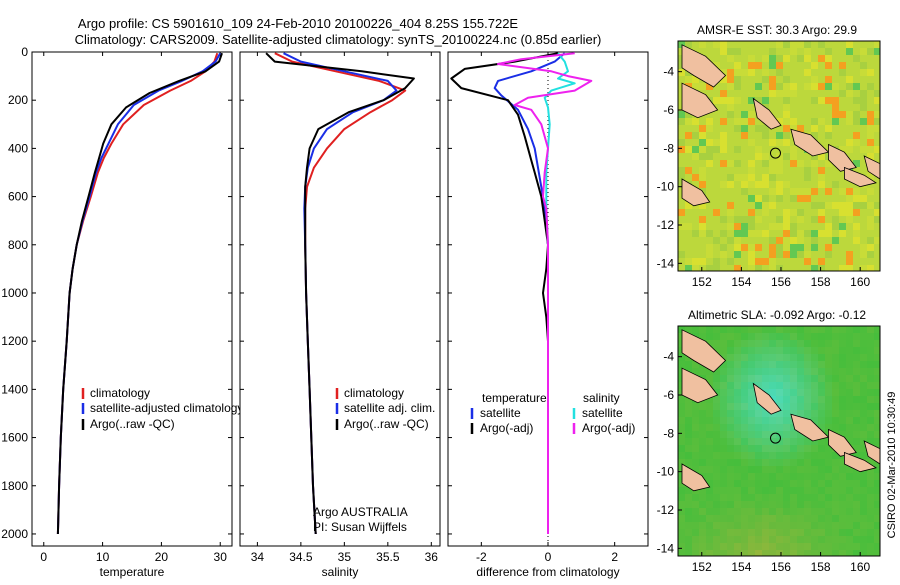 The image size is (900, 585). What do you see at coordinates (781, 282) in the screenshot?
I see `x-tick-label: 156` at bounding box center [781, 282].